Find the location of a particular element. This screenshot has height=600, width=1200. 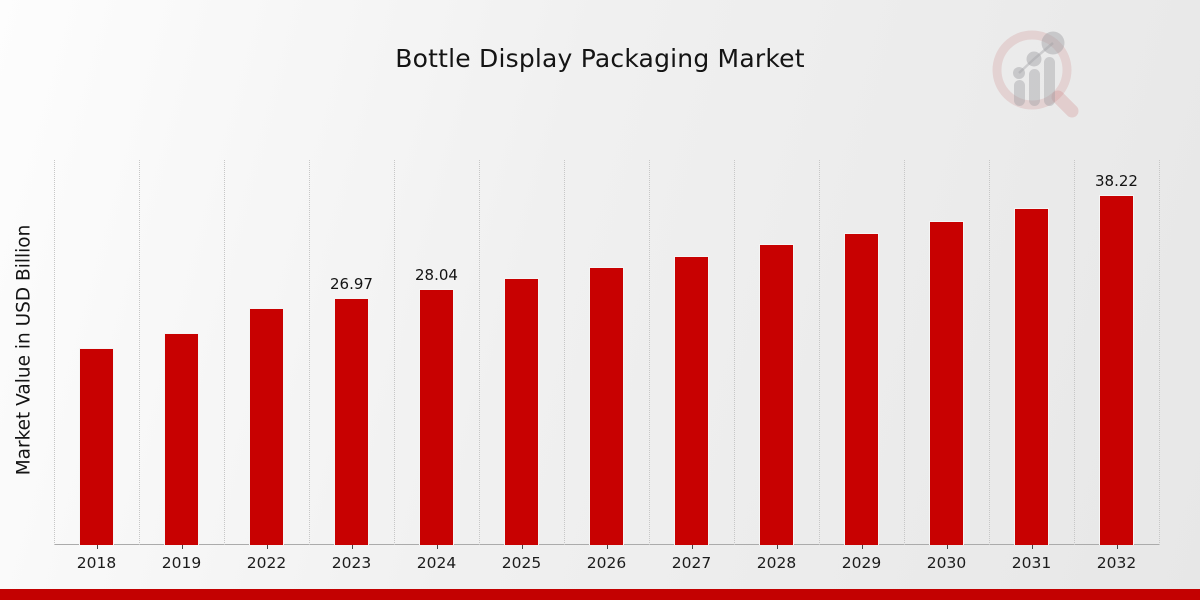

bar-2028 is located at coordinates (776, 394).